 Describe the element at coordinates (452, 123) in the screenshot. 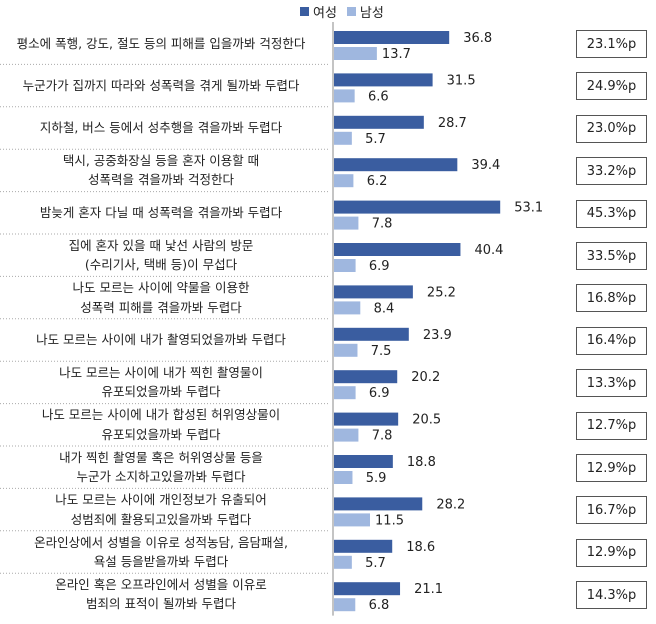

I see `data-label-female: 28.7` at that location.